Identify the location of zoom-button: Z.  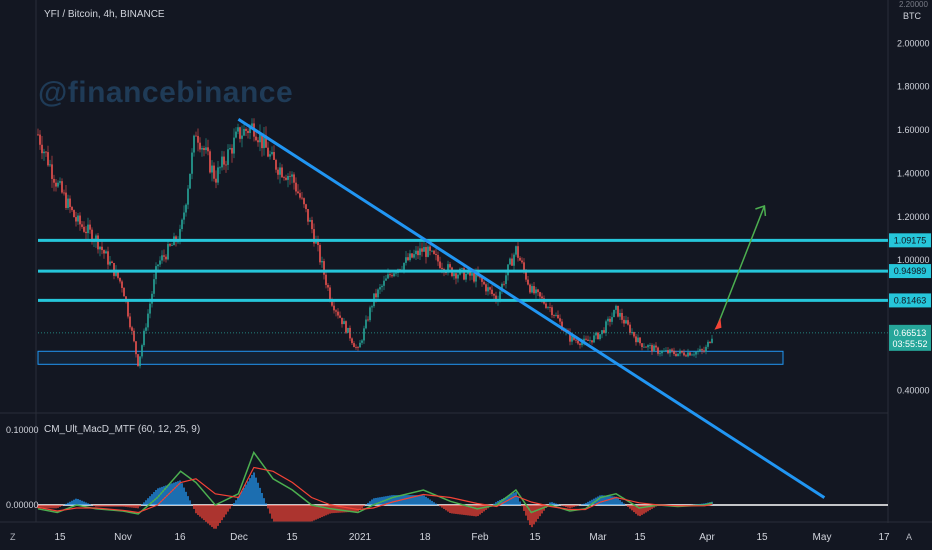
(13, 537).